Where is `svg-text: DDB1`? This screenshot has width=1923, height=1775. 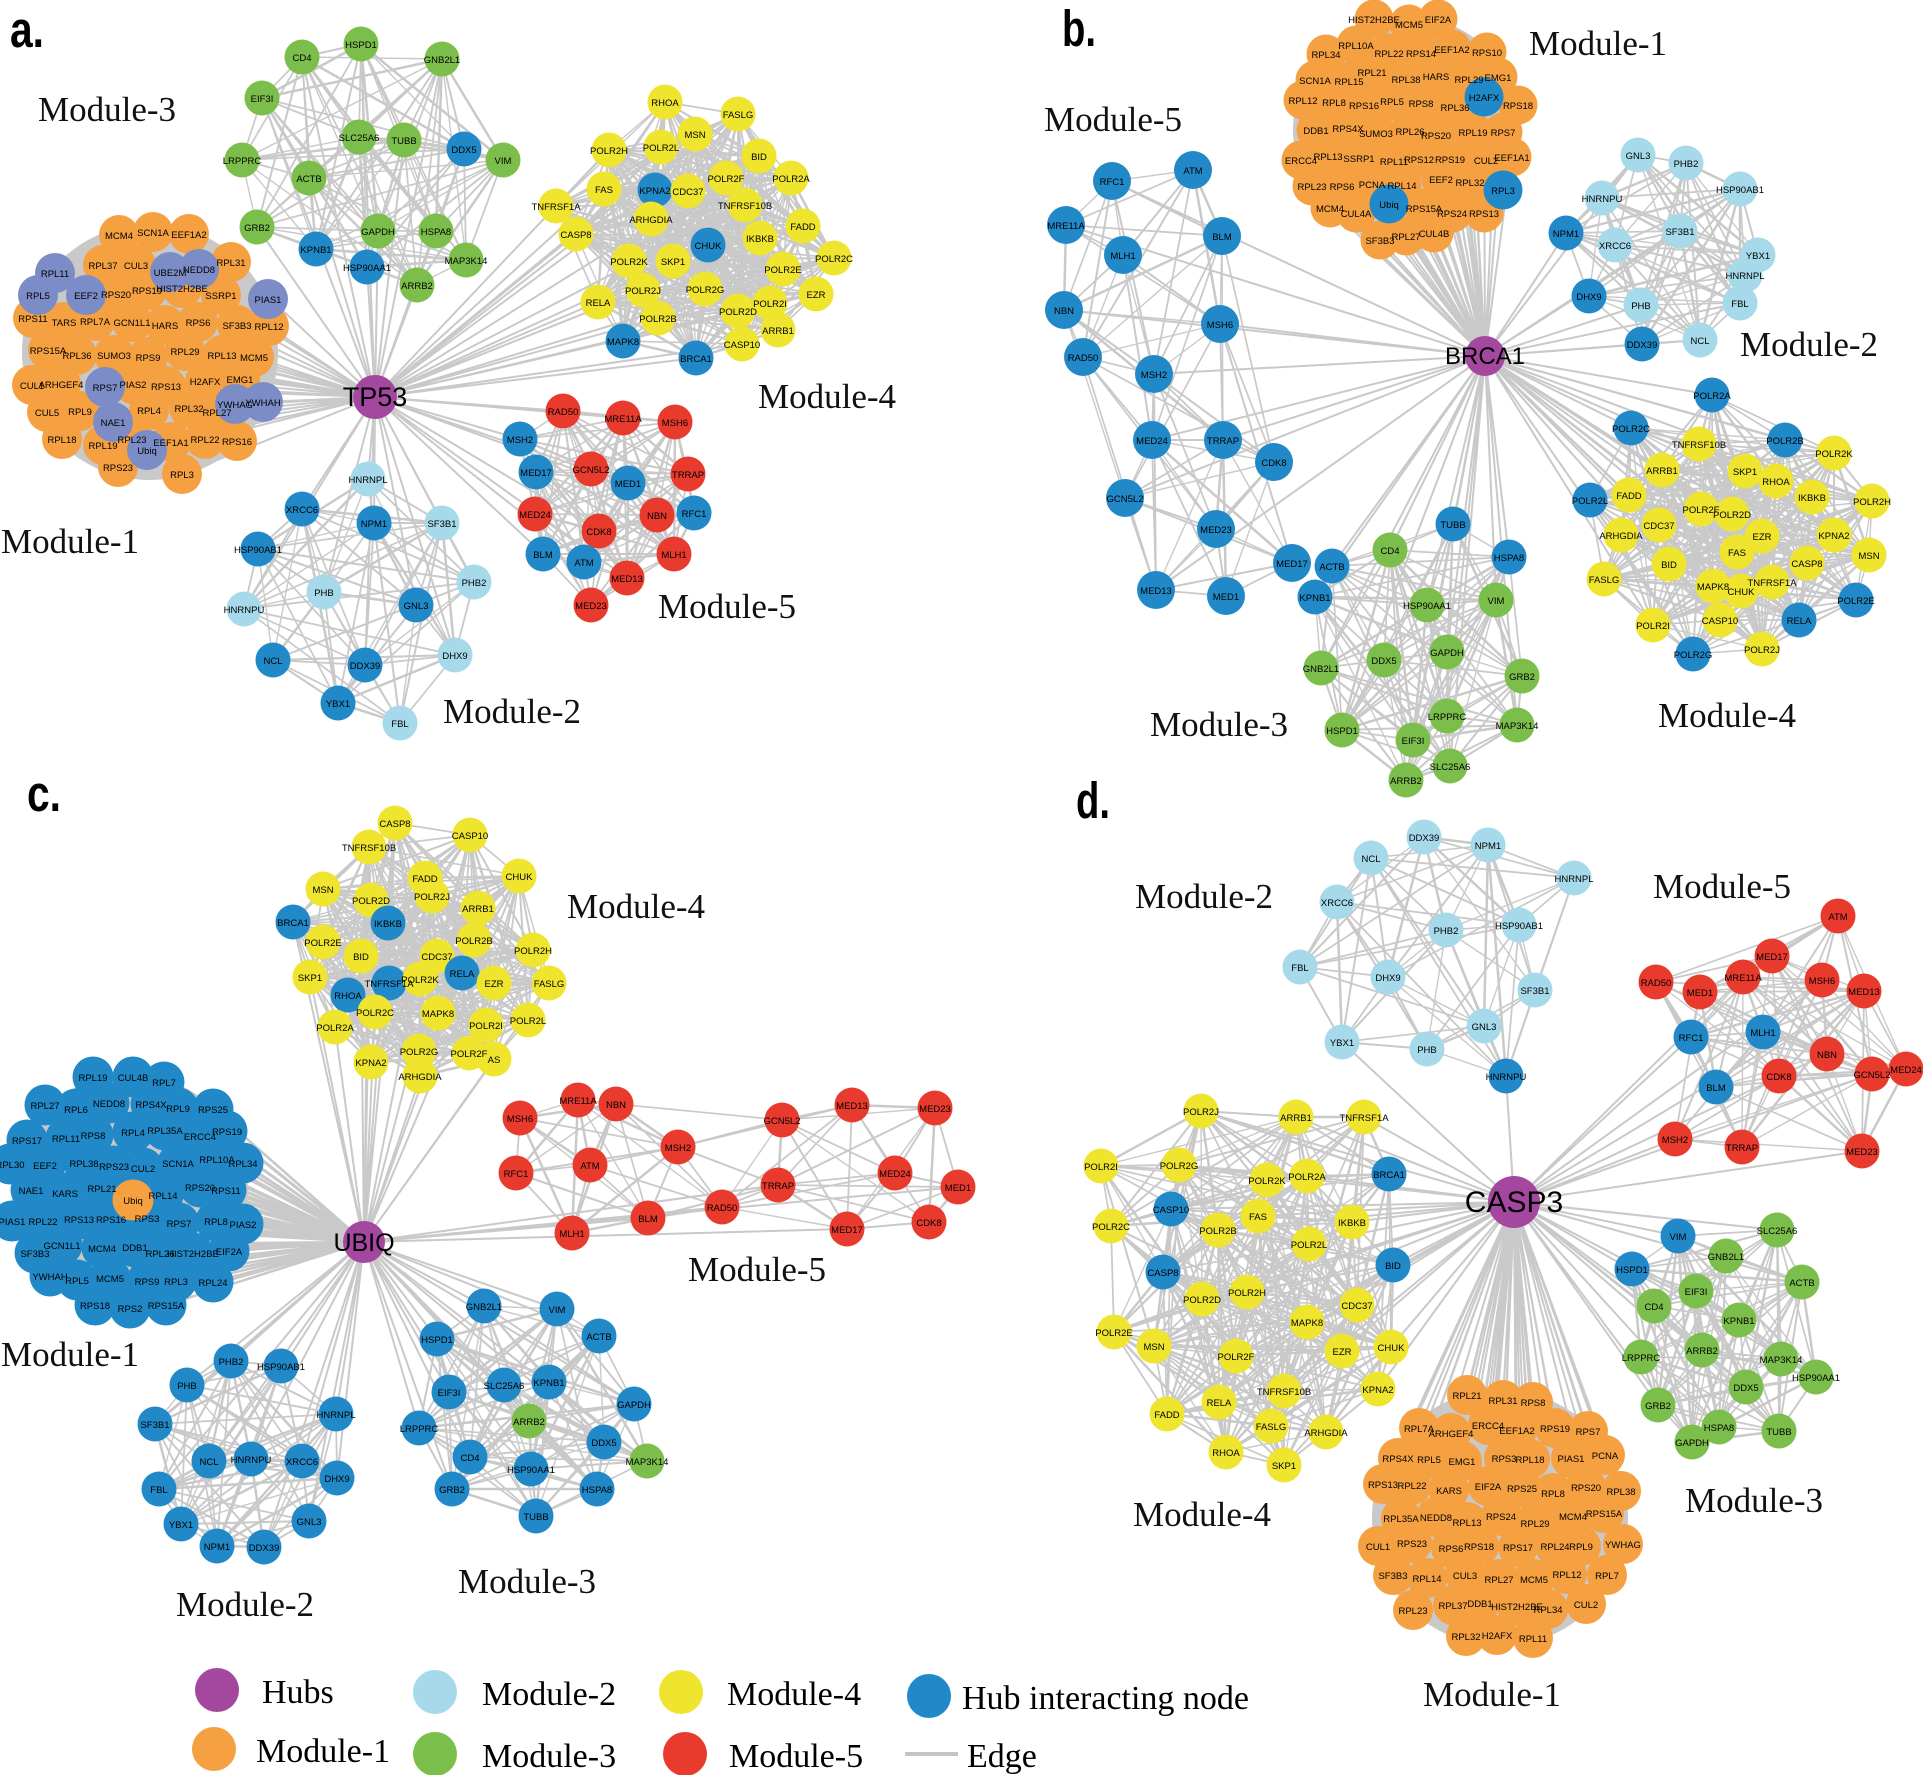
svg-text: DDB1 is located at coordinates (1479, 1604).